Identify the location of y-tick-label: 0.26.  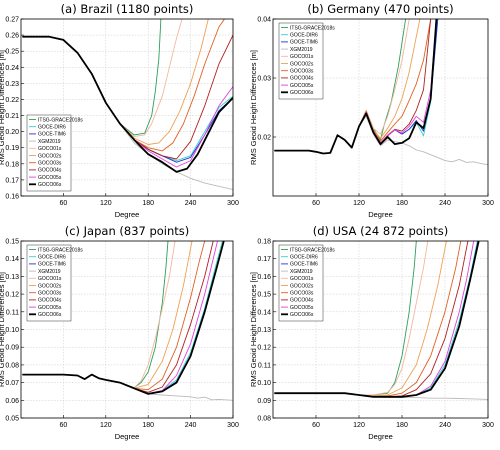
(12, 36).